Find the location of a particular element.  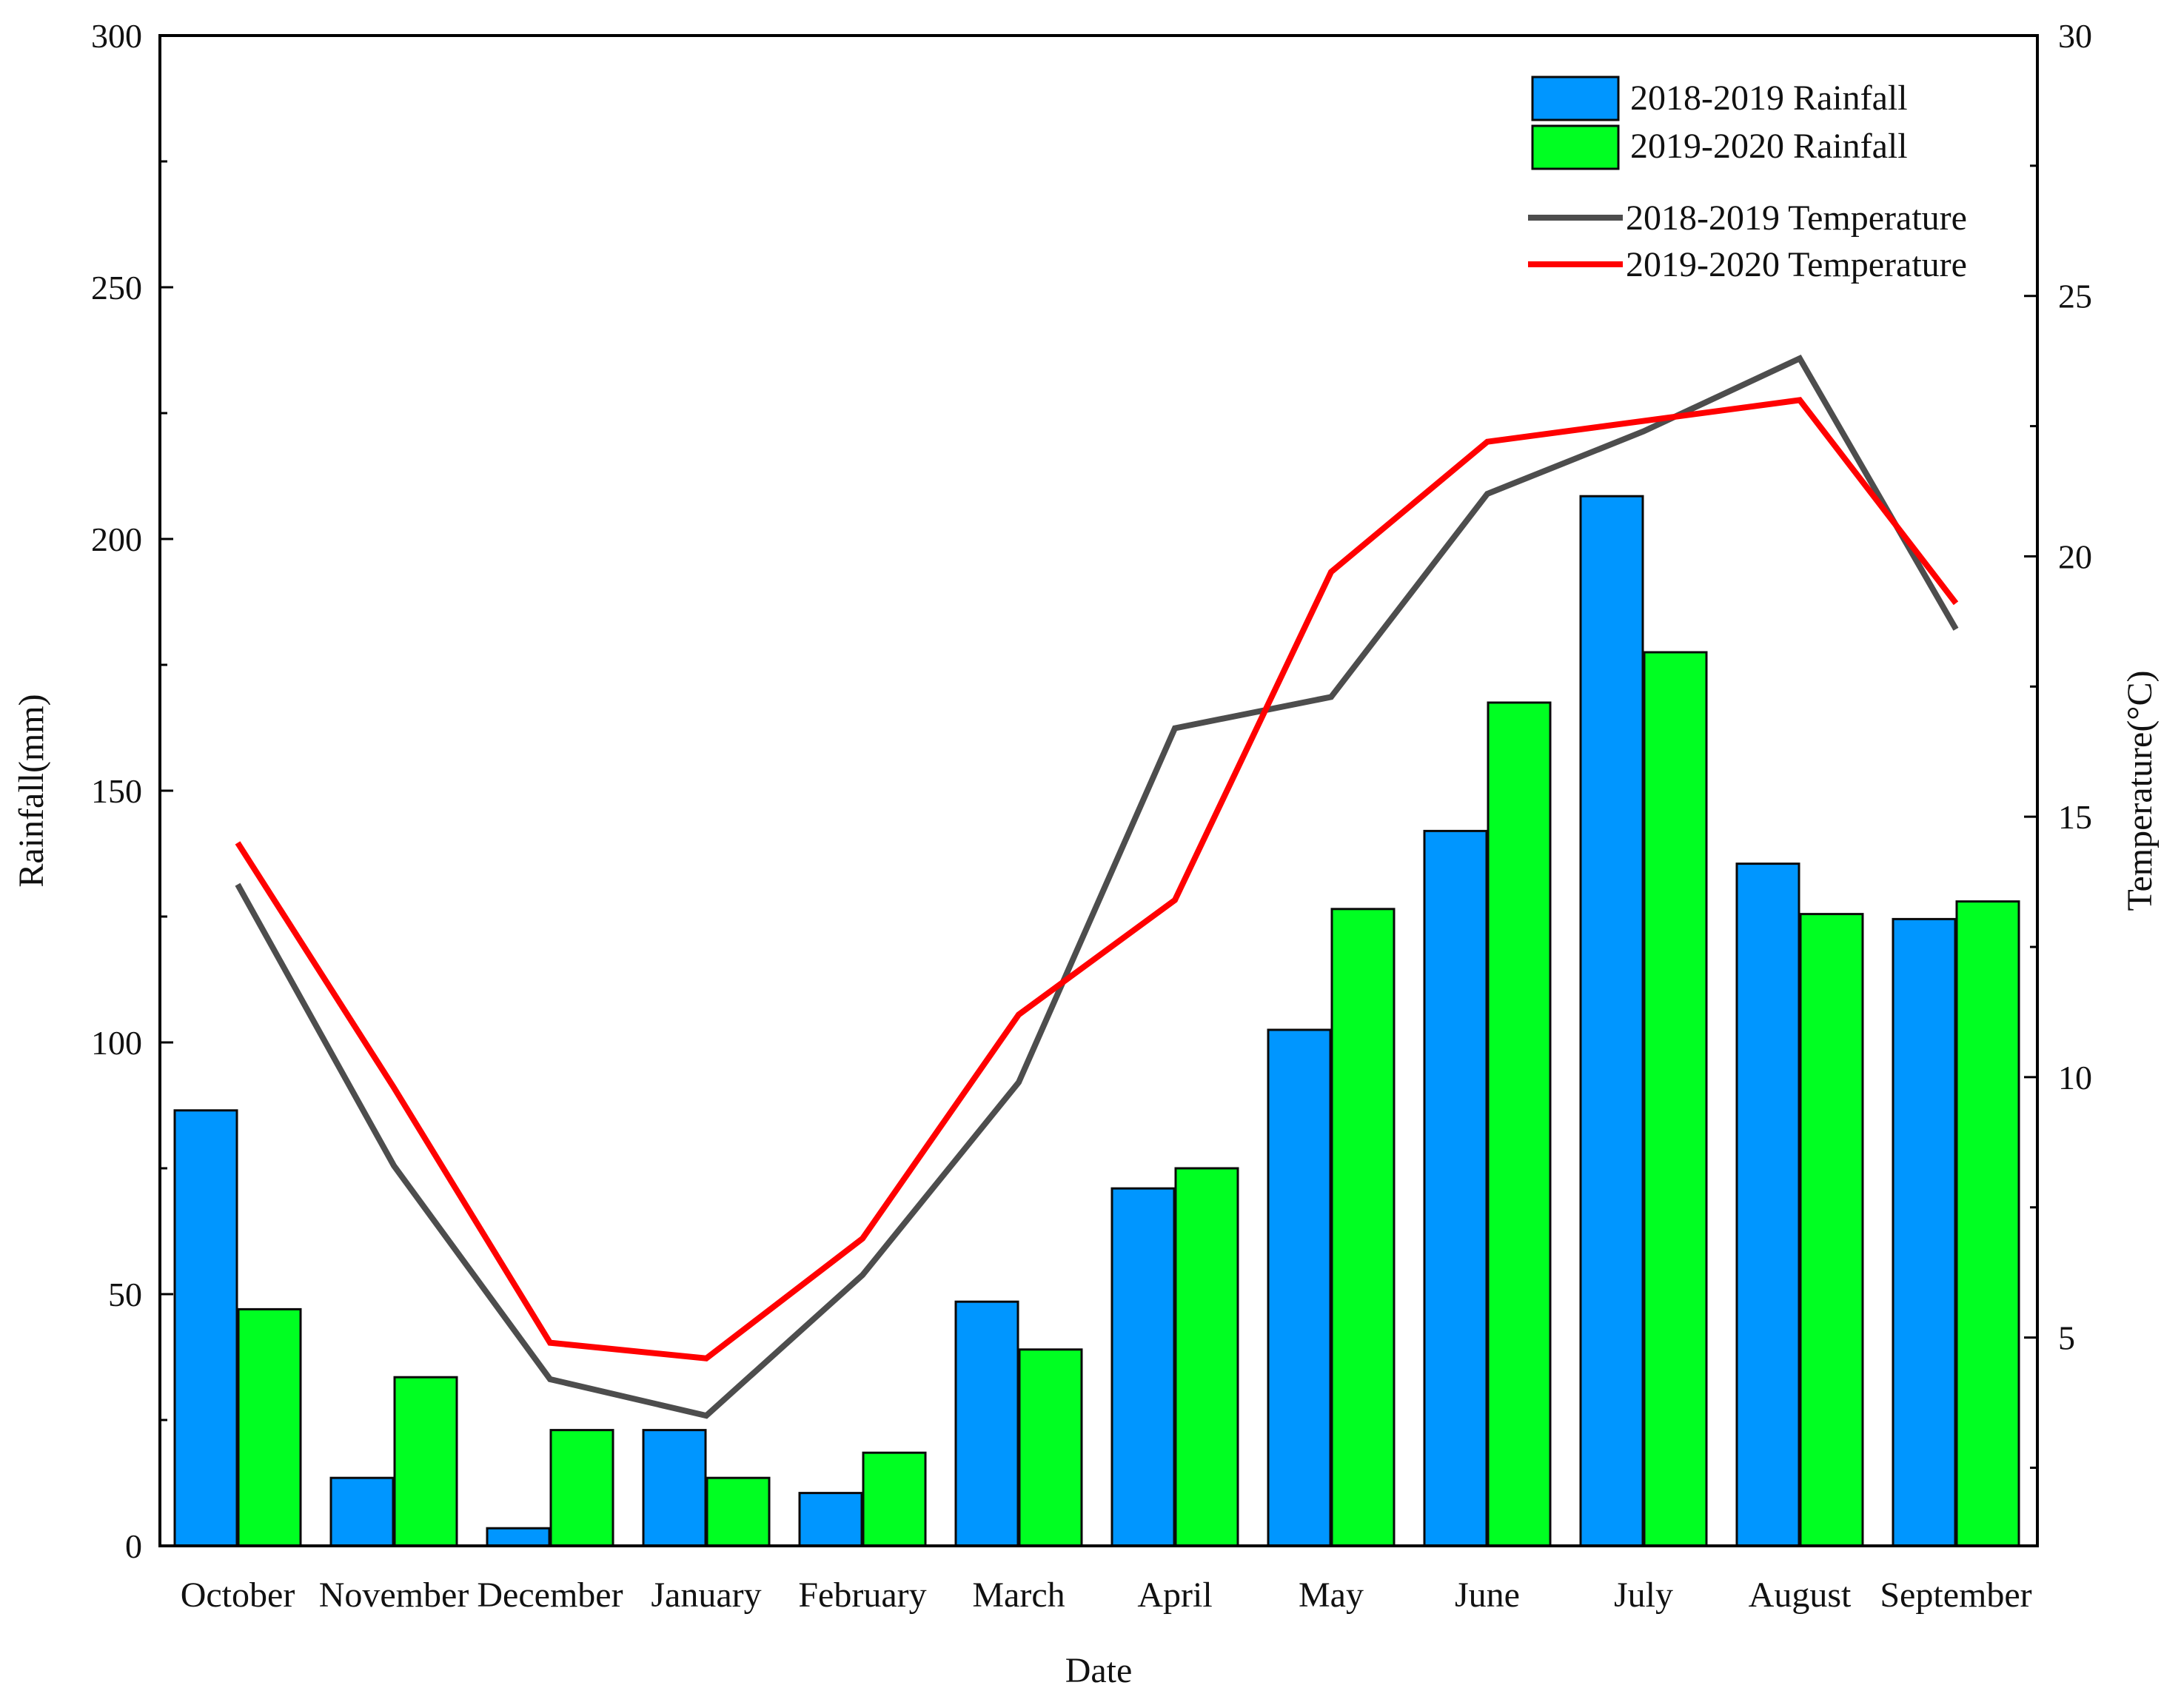

x-tick-label-february: February is located at coordinates (862, 1595).